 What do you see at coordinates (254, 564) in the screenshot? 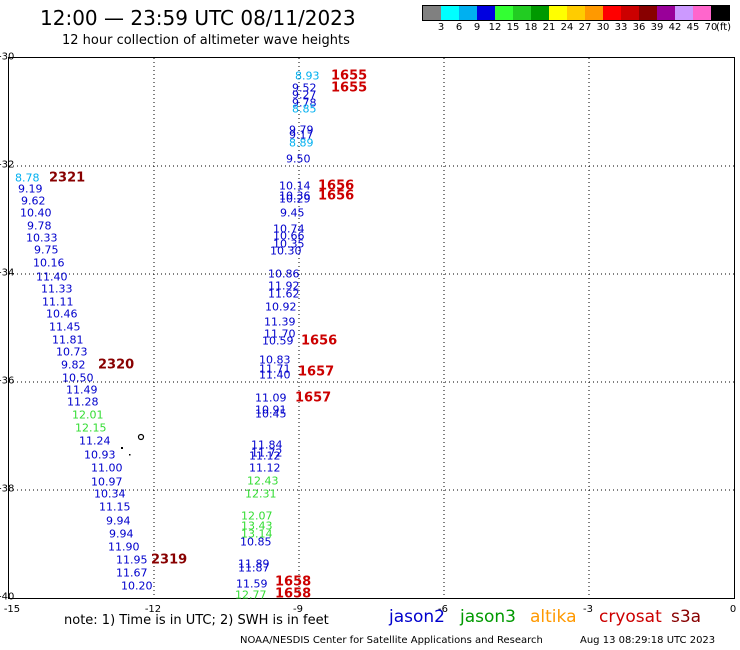
I see `wave-height-value: 11.89` at bounding box center [254, 564].